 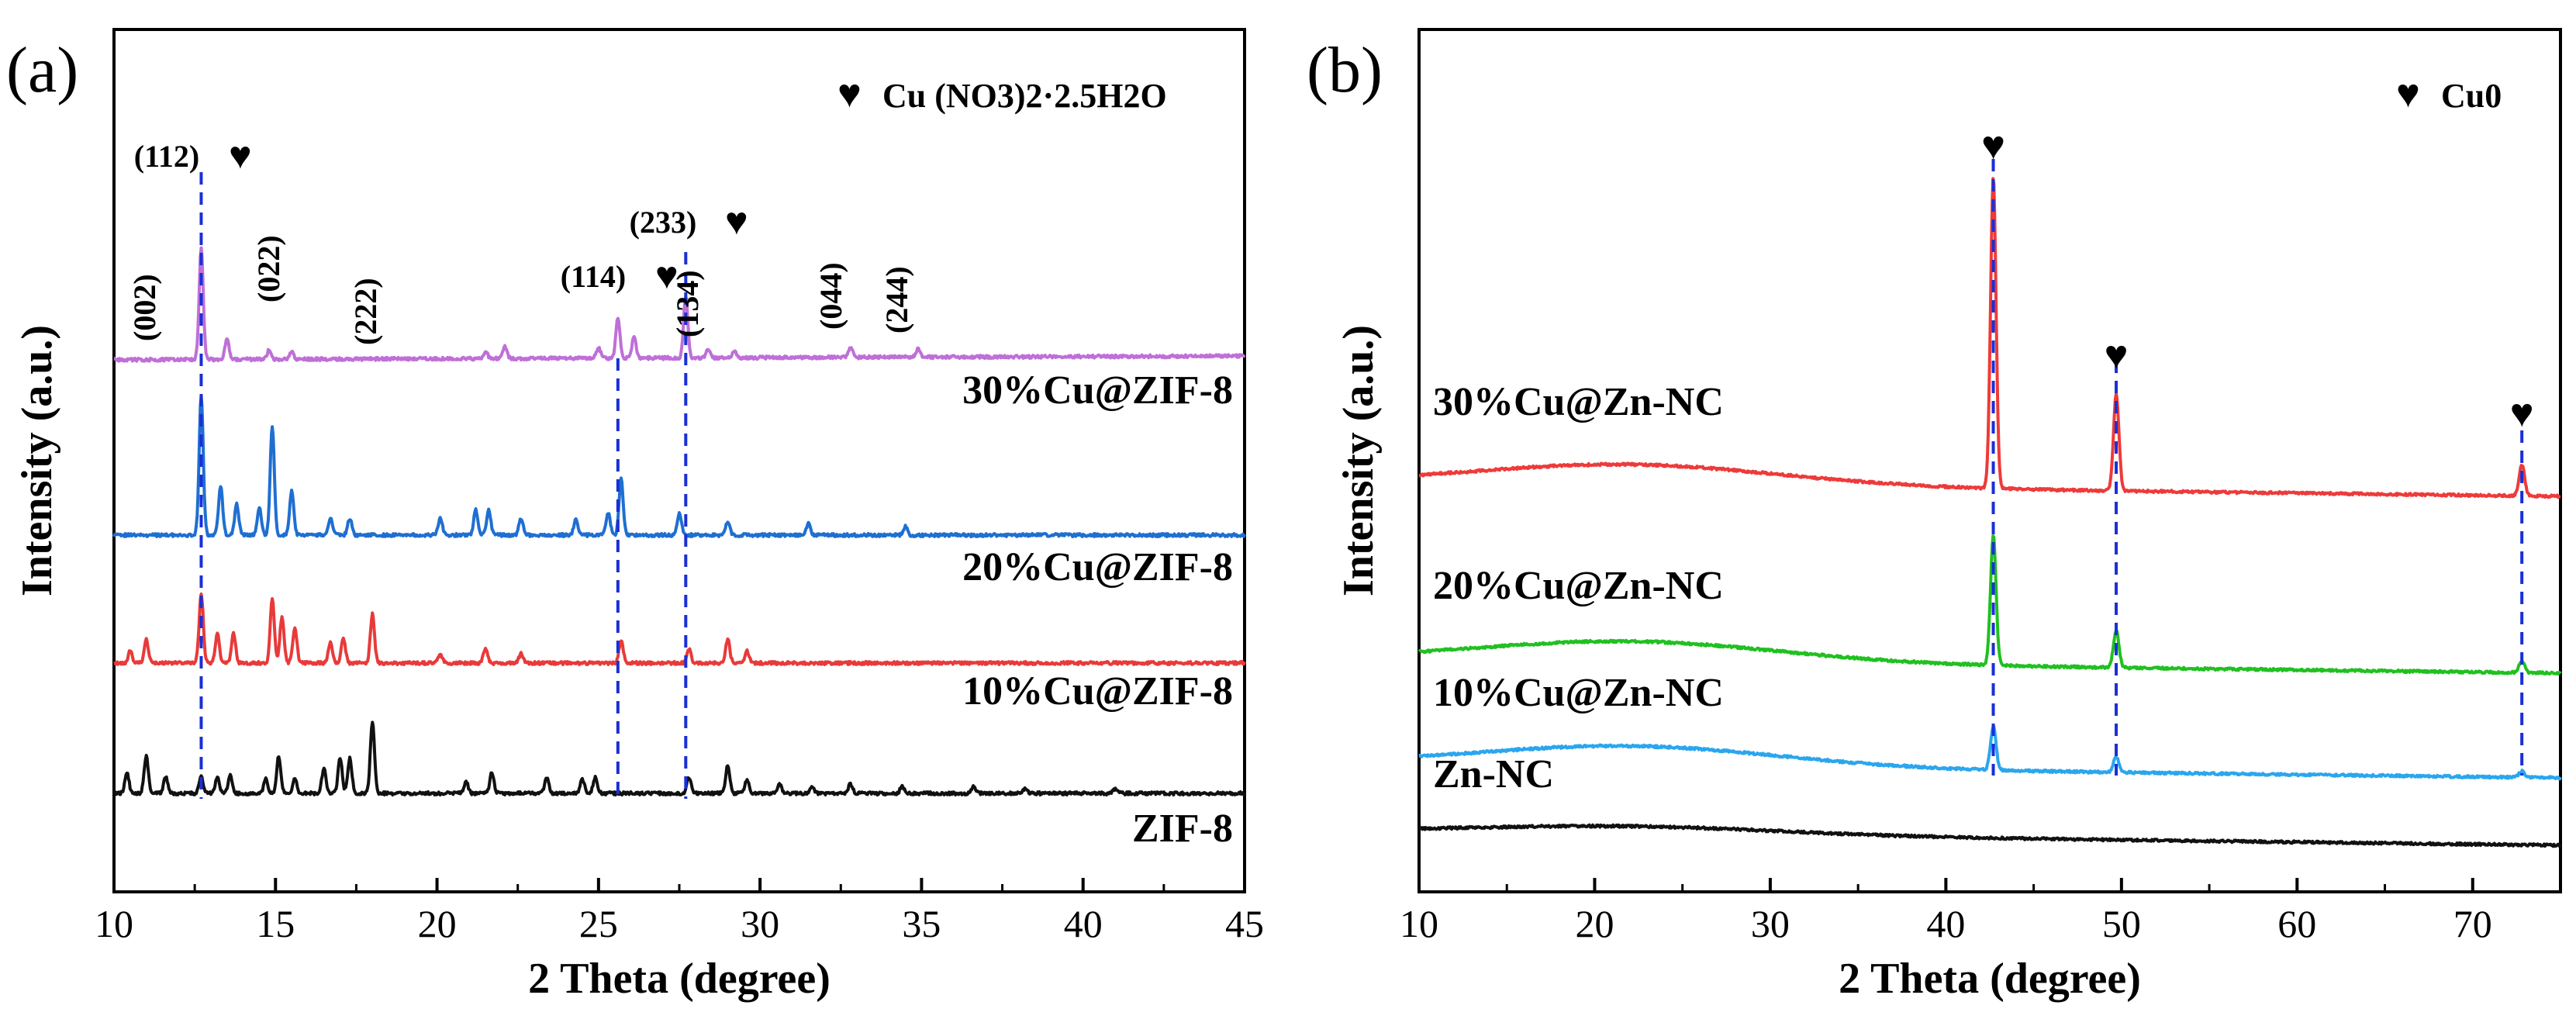 What do you see at coordinates (144, 307) in the screenshot?
I see `peak-label: (002)` at bounding box center [144, 307].